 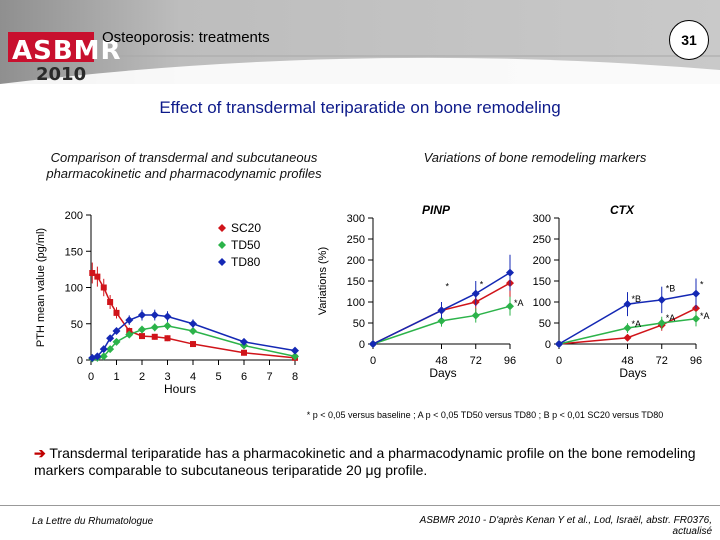 I want to click on significance-annotation: *B, so click(x=637, y=299).